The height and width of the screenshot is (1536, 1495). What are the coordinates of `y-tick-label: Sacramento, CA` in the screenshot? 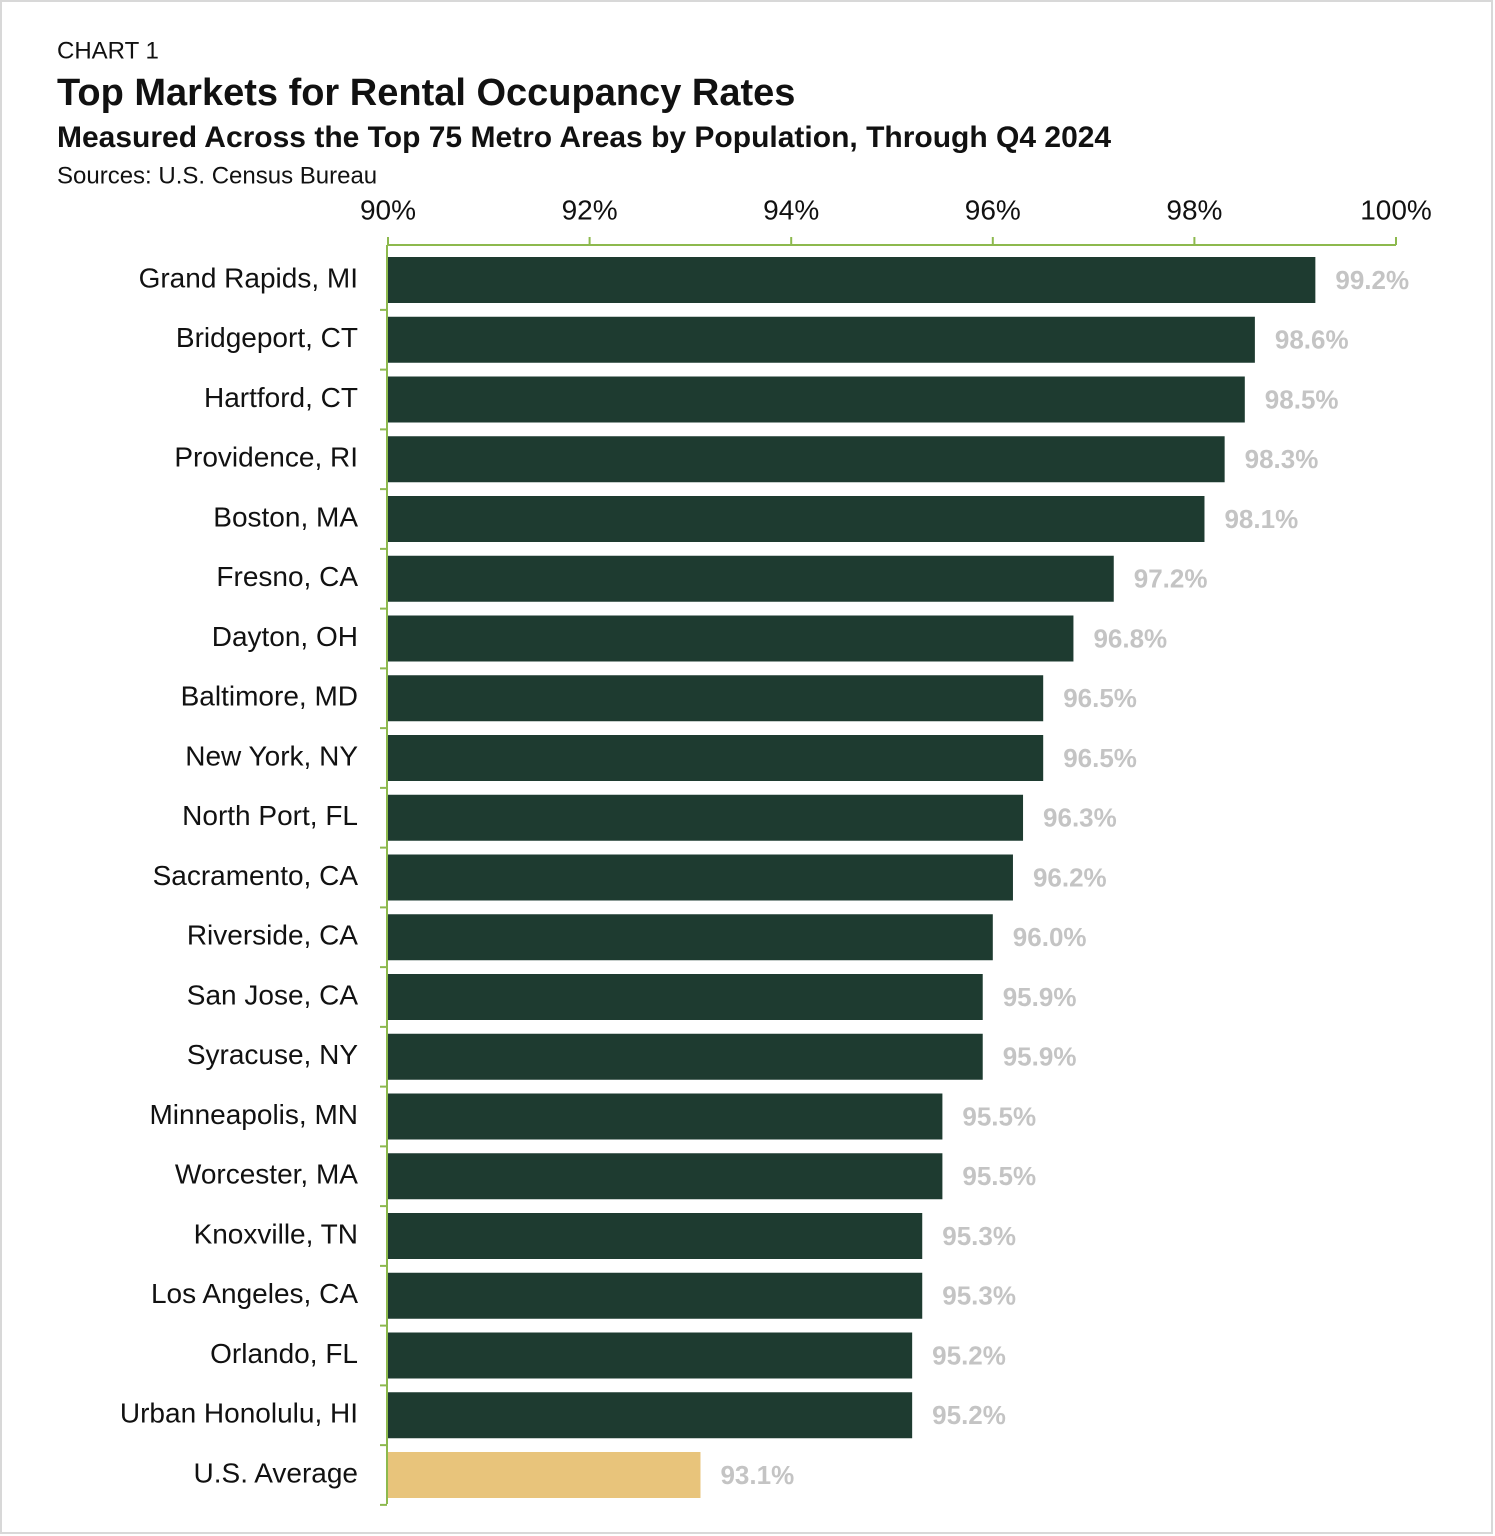 It's located at (256, 875).